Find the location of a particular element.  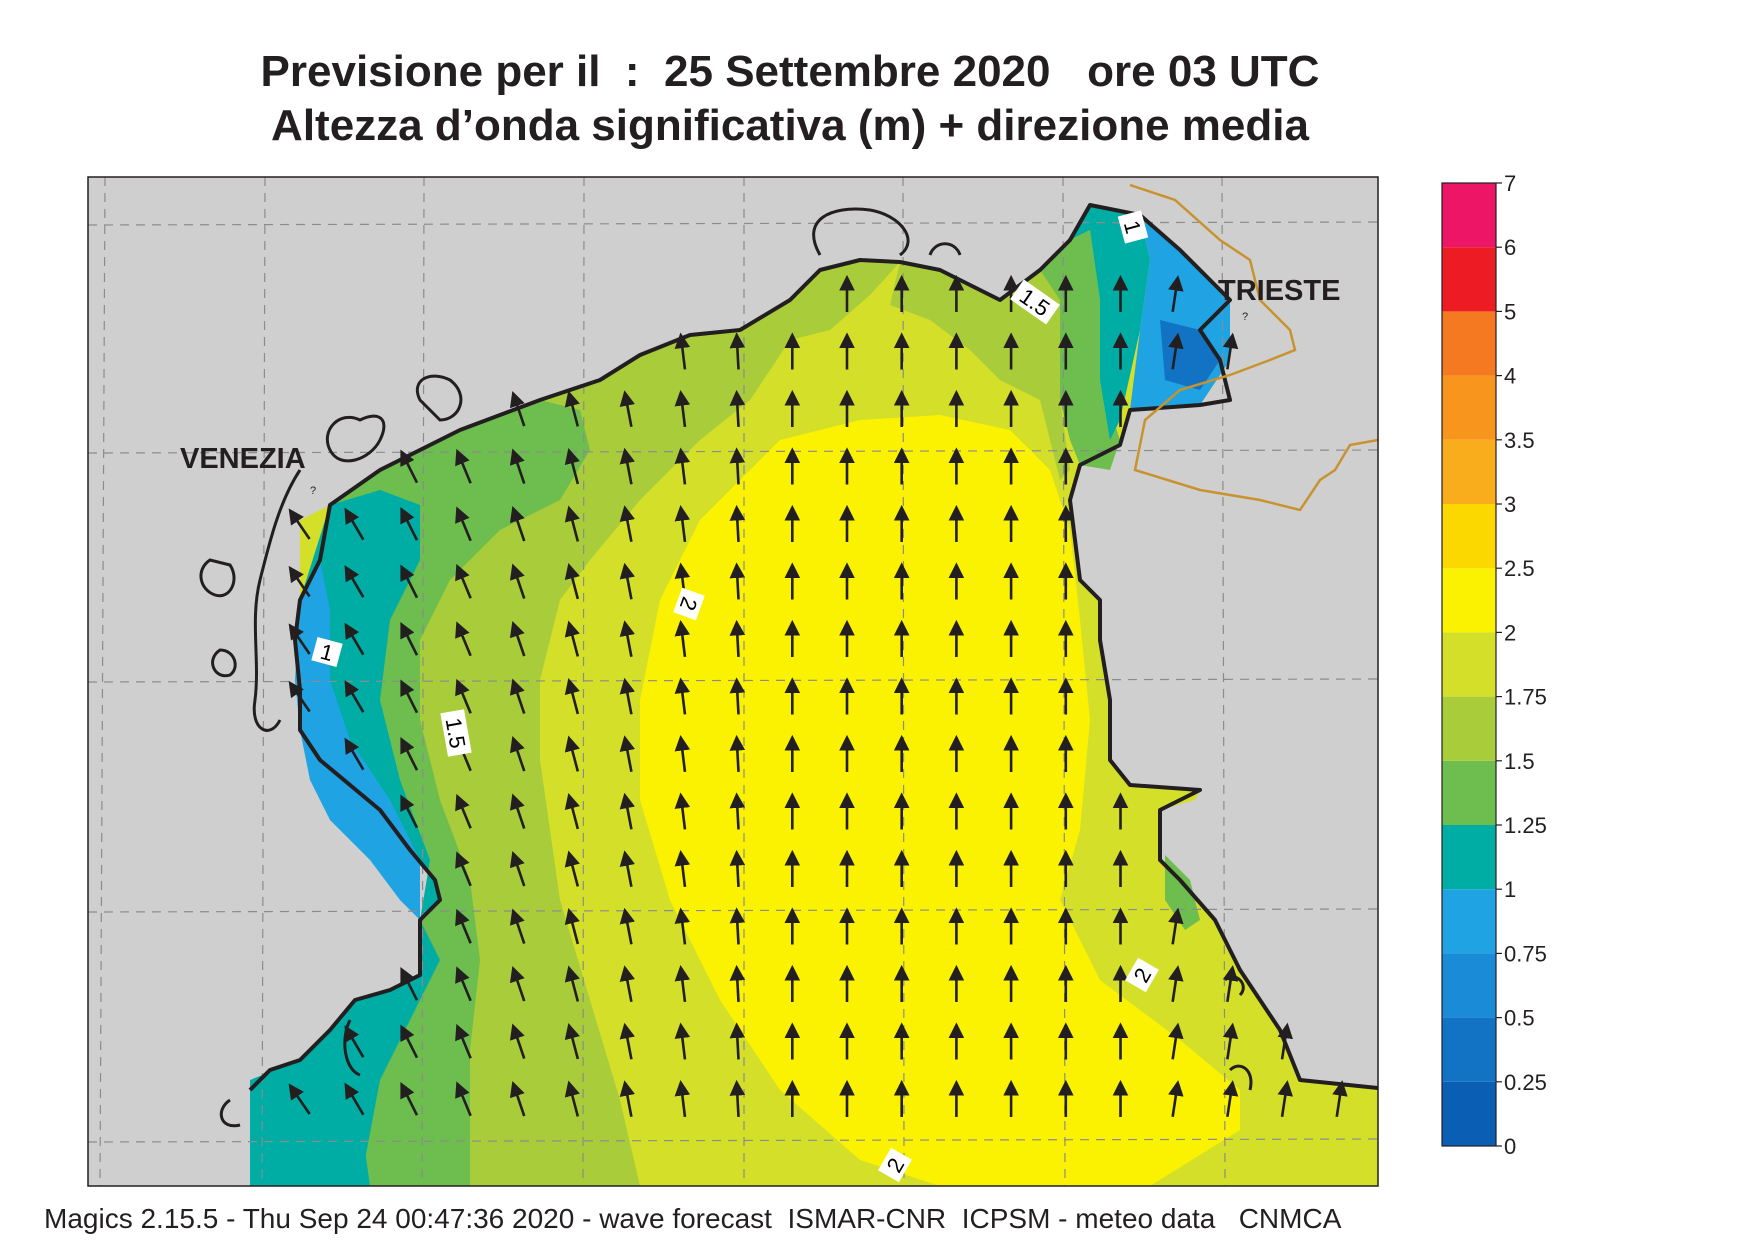

legend-tick-label: 1.5 is located at coordinates (1519, 761).